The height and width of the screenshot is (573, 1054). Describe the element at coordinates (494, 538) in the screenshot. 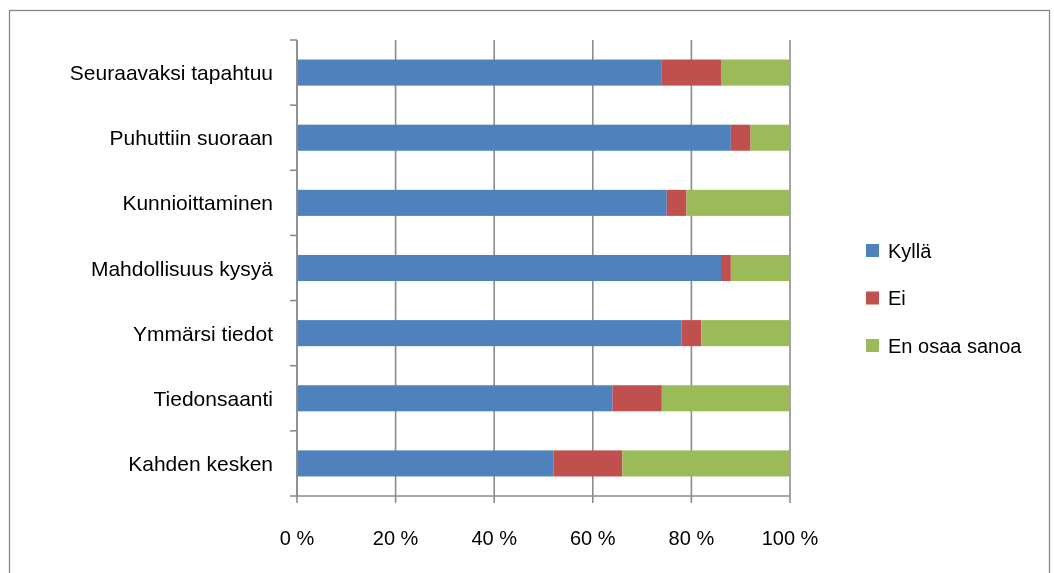

I see `x-tick-label: 40 %` at that location.